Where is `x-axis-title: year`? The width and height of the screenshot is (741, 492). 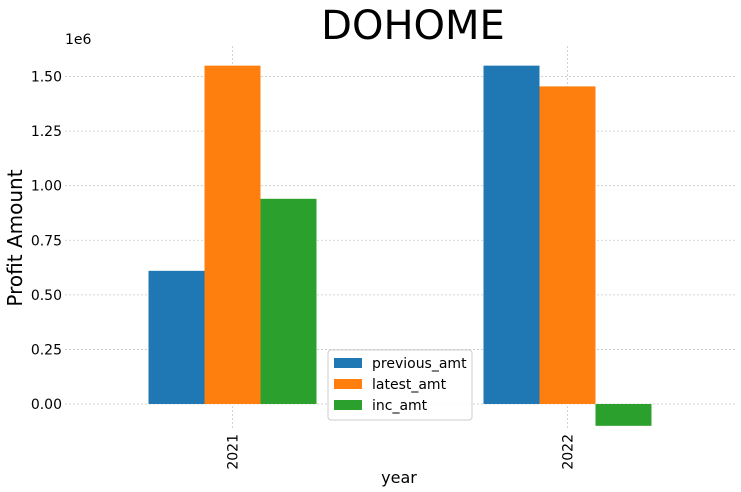 x-axis-title: year is located at coordinates (399, 477).